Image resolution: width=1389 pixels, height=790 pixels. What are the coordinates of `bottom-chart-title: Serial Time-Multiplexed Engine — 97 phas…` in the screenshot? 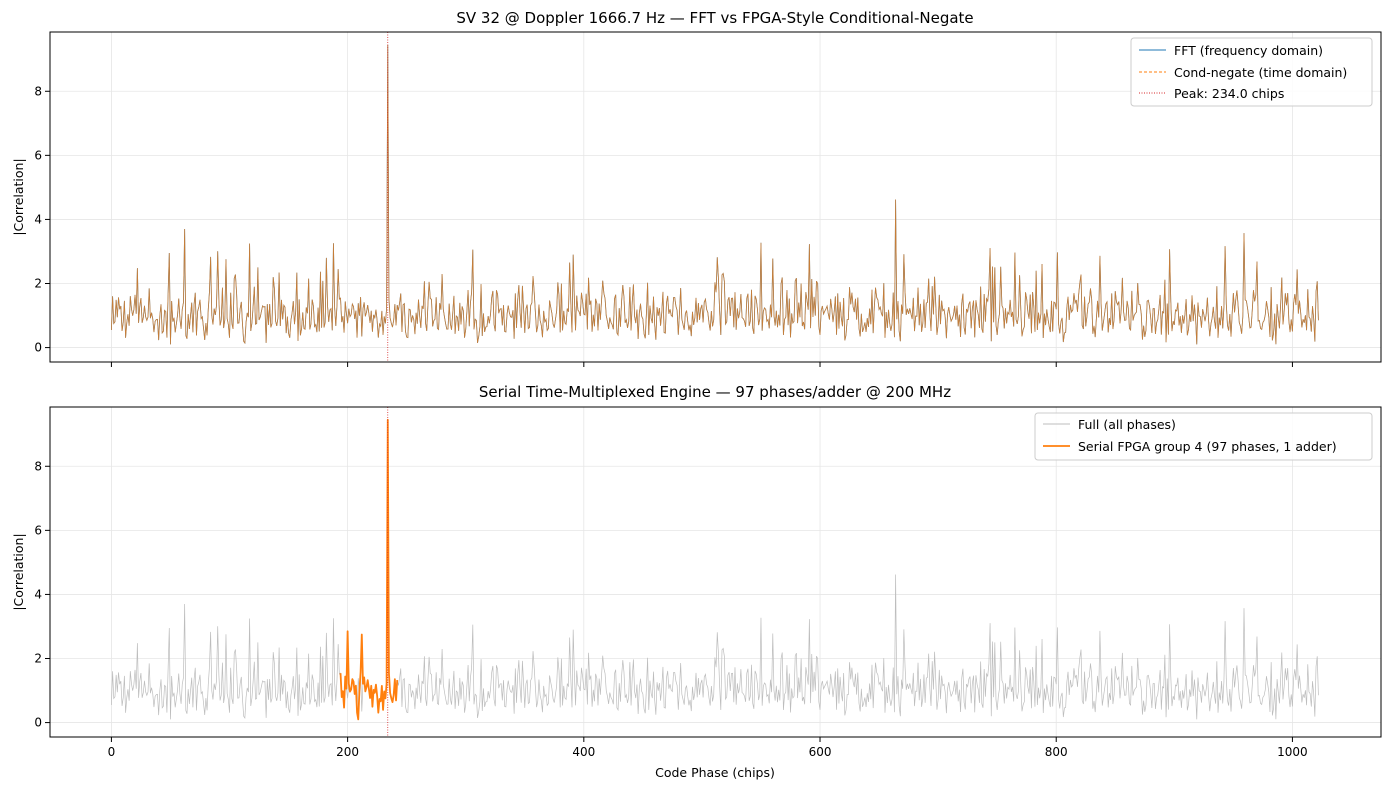 It's located at (715, 392).